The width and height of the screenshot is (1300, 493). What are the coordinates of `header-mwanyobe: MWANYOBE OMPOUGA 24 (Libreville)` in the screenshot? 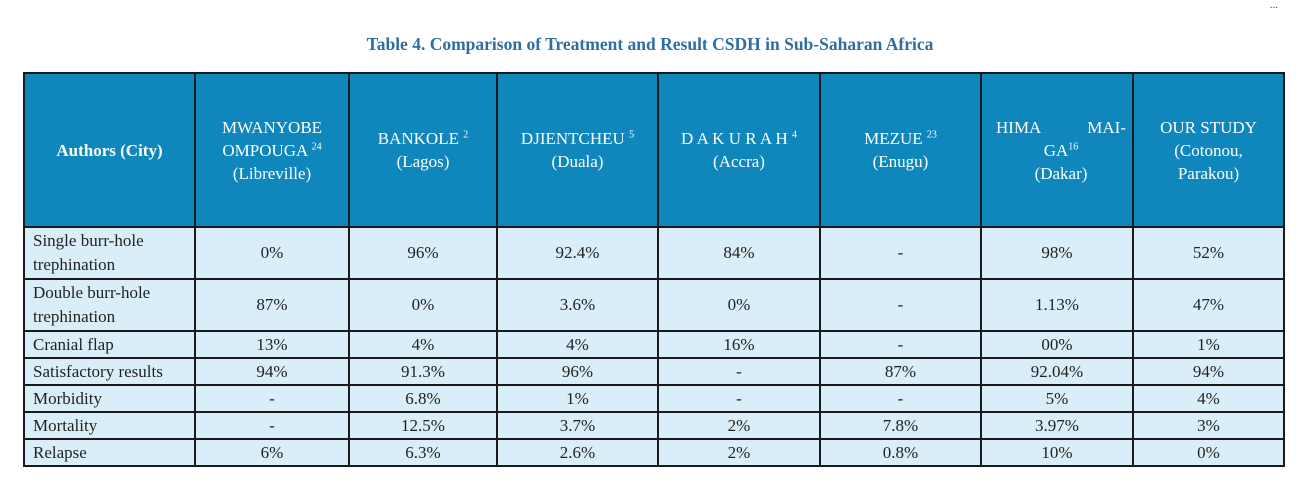 It's located at (272, 150).